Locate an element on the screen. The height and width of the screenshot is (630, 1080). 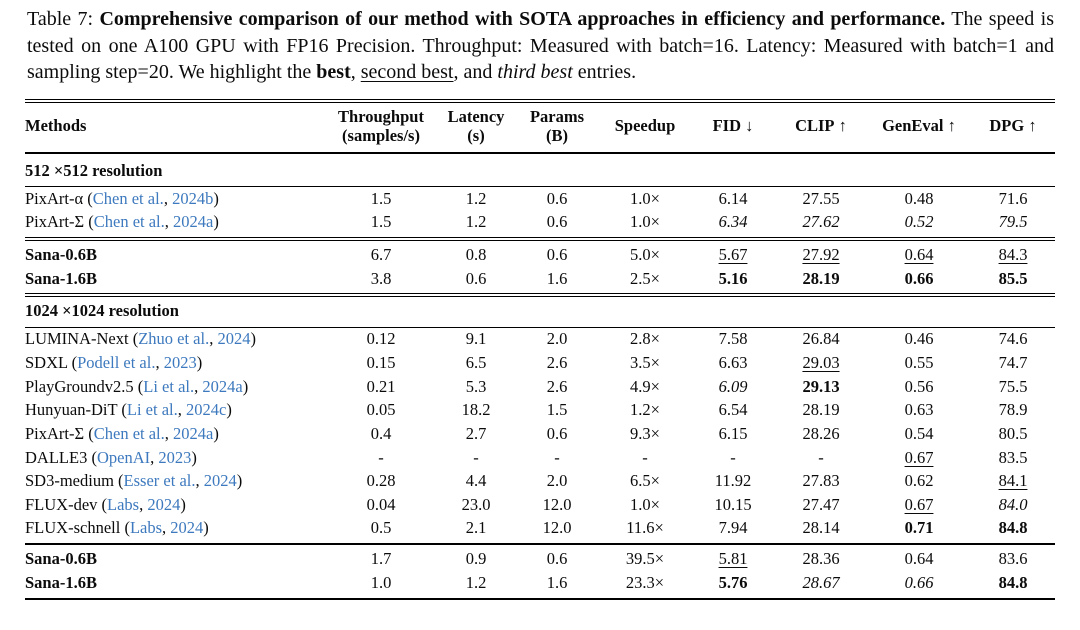
cell-dpg: 84.3 is located at coordinates (1013, 252).